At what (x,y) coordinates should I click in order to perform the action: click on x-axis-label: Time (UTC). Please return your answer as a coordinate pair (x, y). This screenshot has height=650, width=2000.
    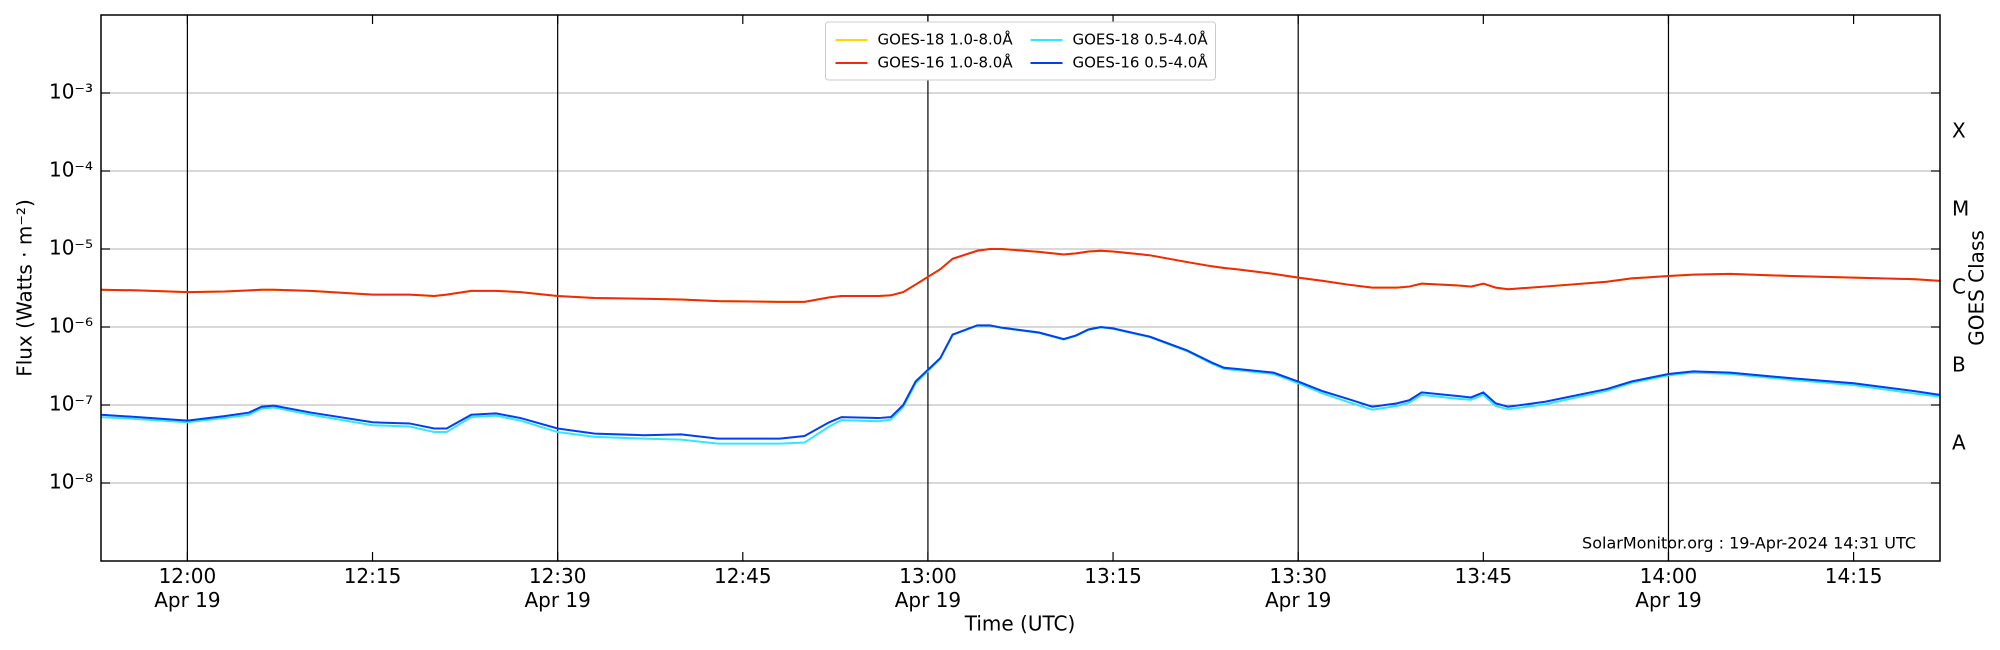
    Looking at the image, I should click on (1020, 624).